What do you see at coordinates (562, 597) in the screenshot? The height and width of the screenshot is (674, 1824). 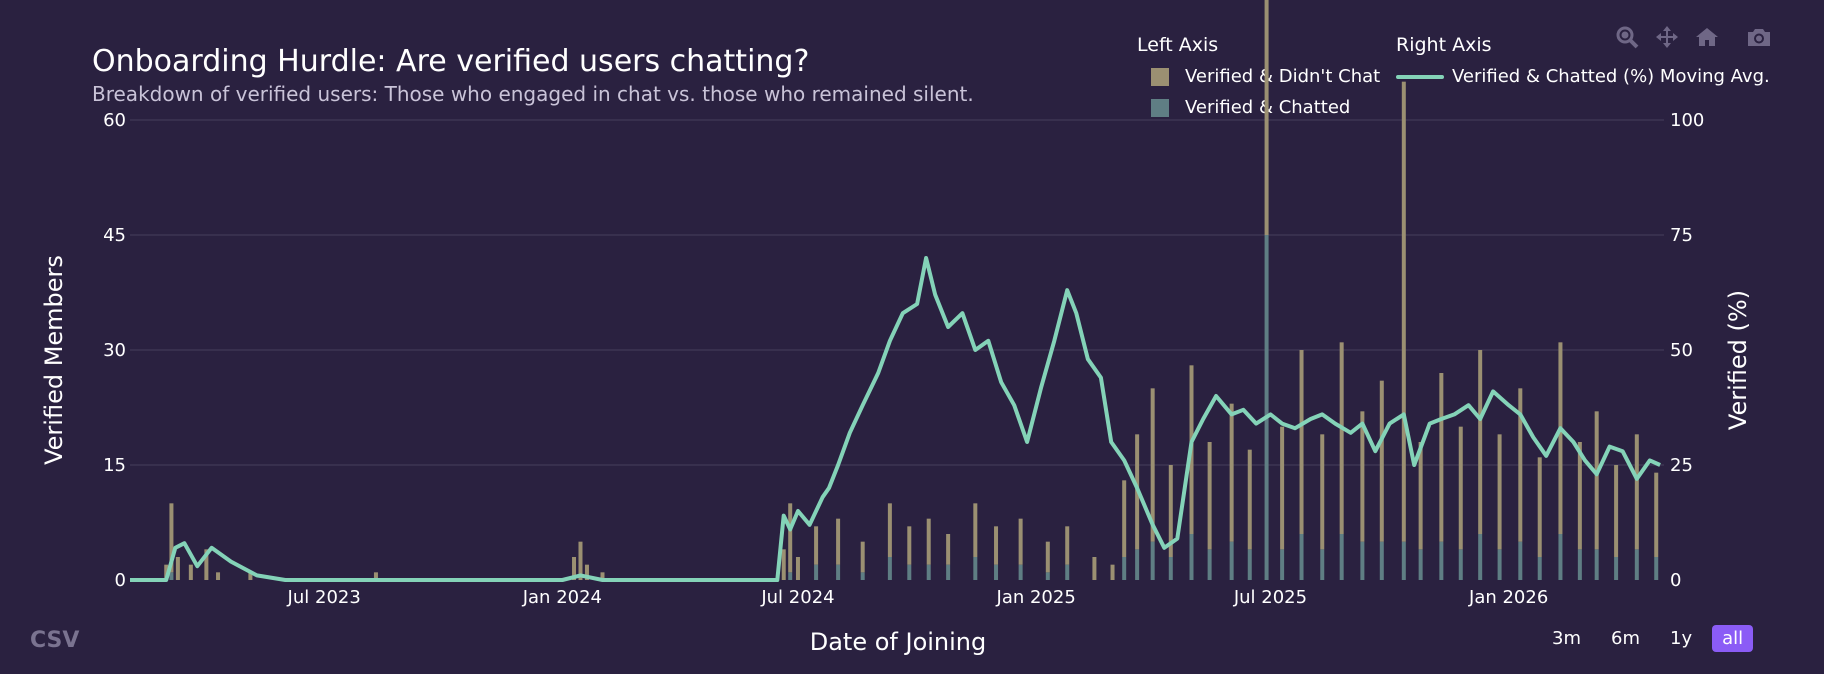 I see `x-tick-label: Jan 2024` at bounding box center [562, 597].